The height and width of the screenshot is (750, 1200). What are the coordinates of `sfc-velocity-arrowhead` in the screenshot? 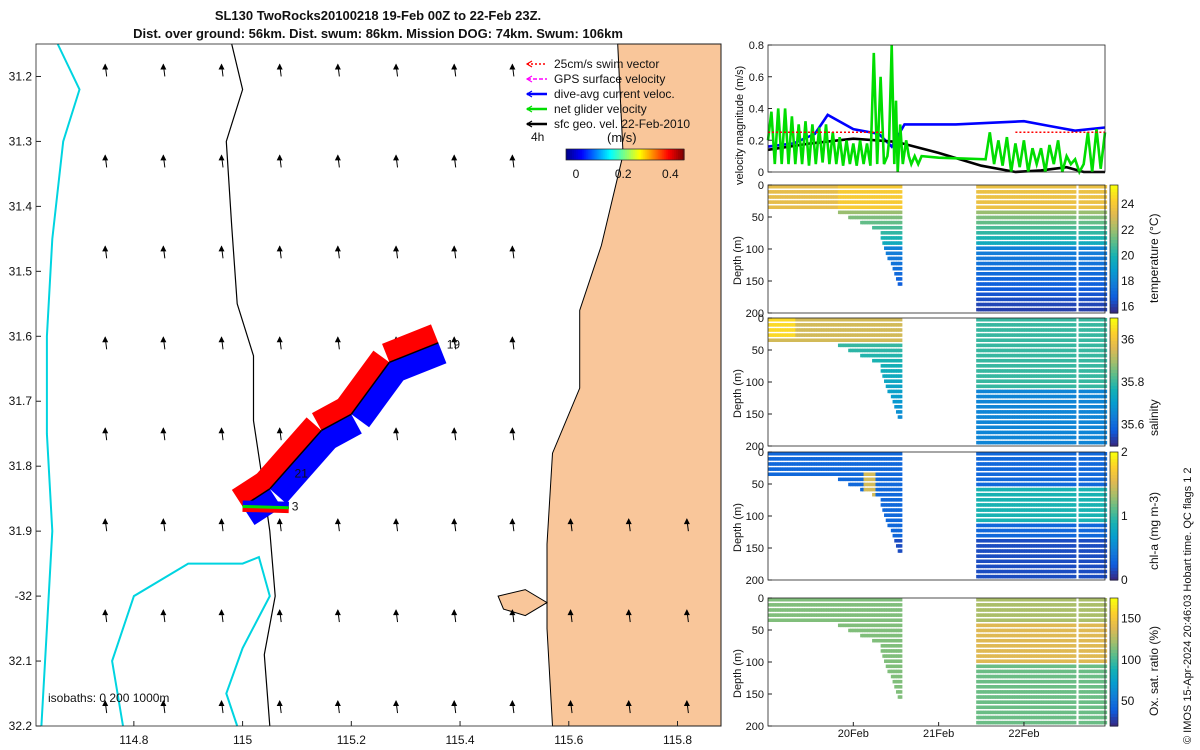 It's located at (454, 612).